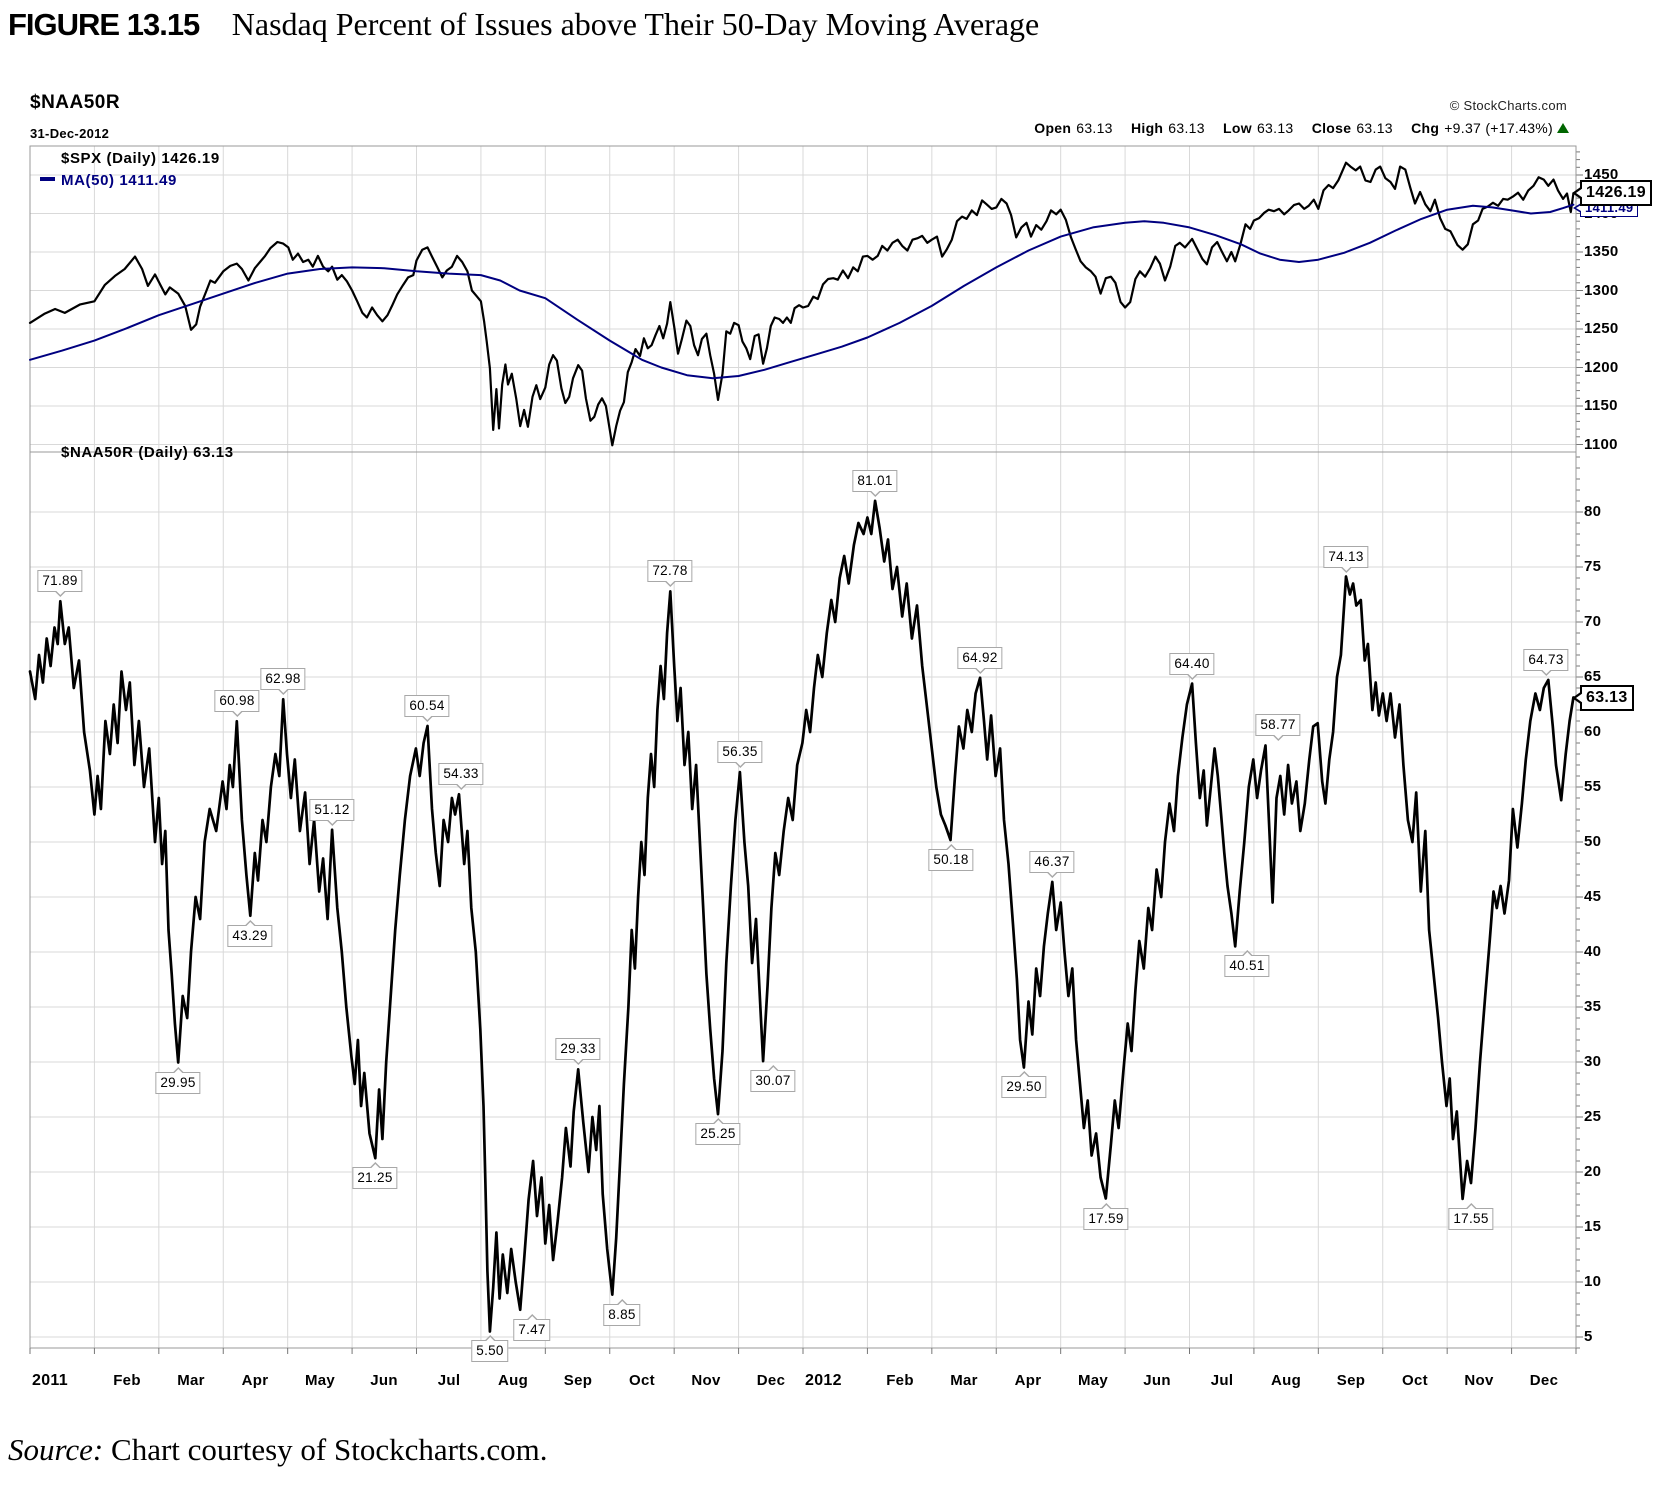 The height and width of the screenshot is (1490, 1673). I want to click on y-axis-tick-label: 35, so click(1593, 1006).